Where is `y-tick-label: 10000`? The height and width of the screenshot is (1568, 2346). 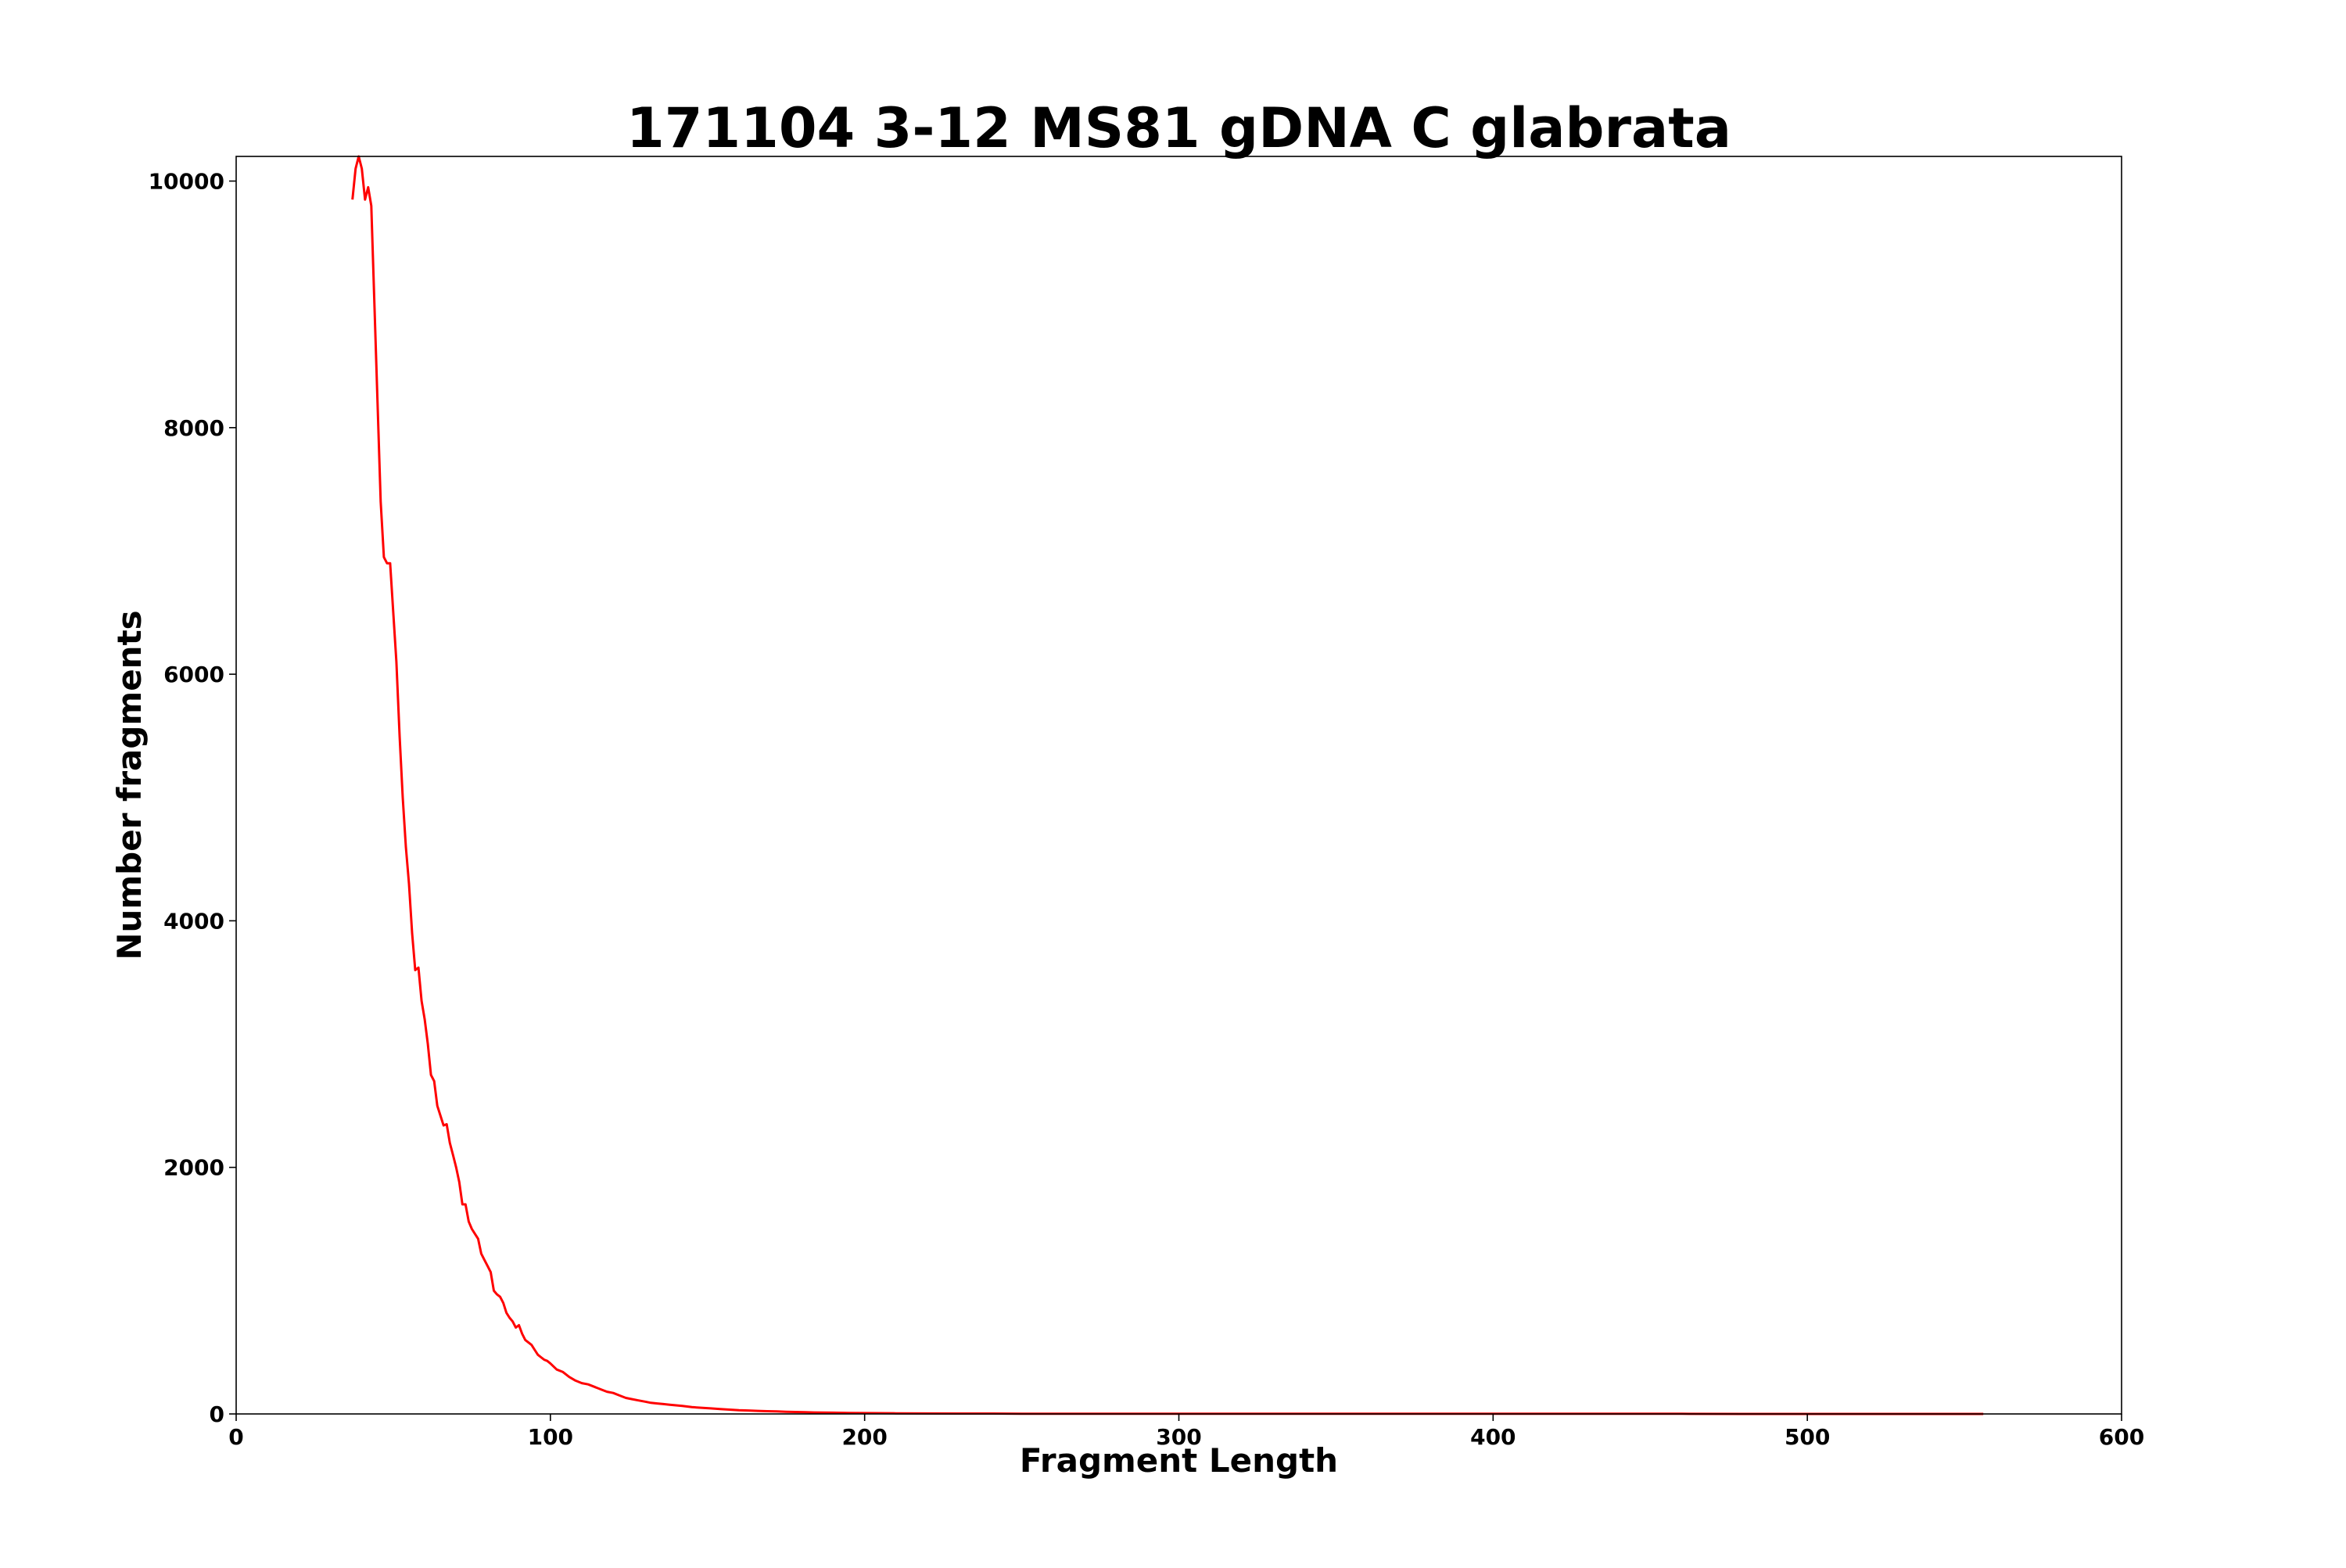 y-tick-label: 10000 is located at coordinates (187, 182).